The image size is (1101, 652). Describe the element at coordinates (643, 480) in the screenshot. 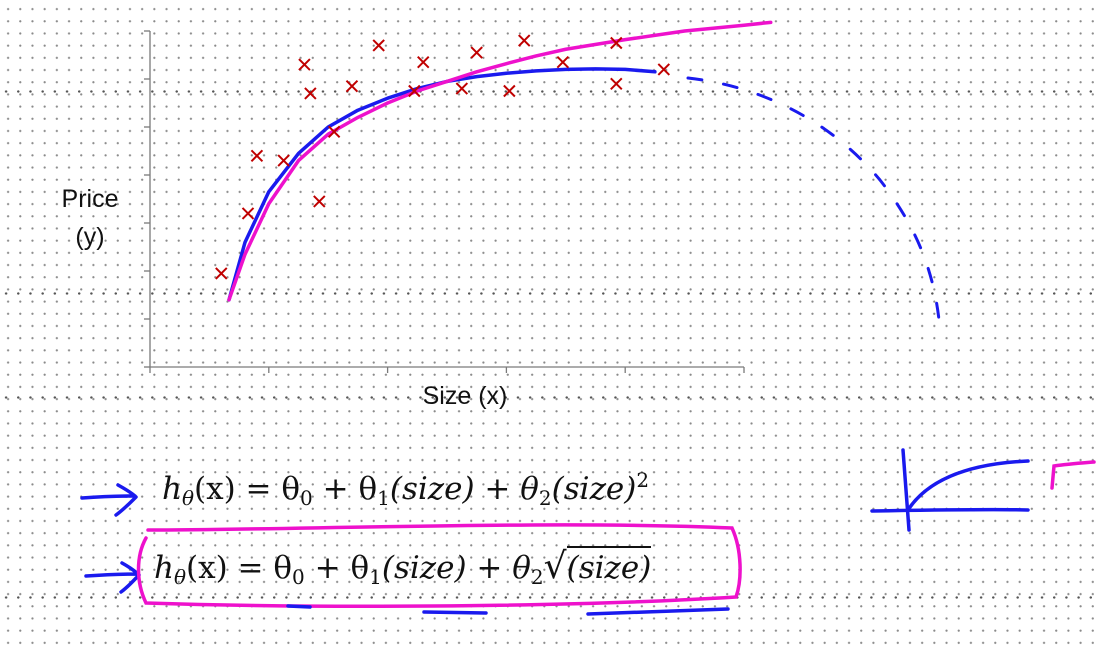

I see `formula-exponent: 2` at that location.